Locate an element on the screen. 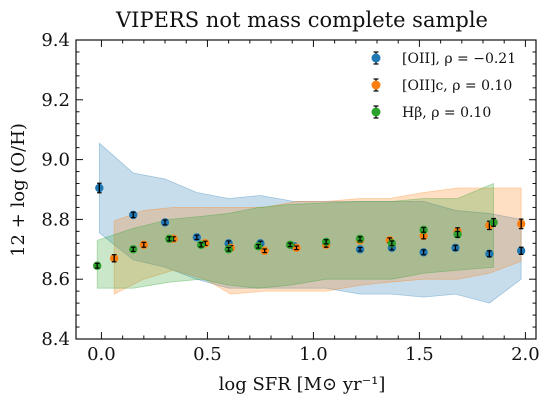 Image resolution: width=546 pixels, height=403 pixels. chart-title: VIPERS not mass complete sample is located at coordinates (301, 20).